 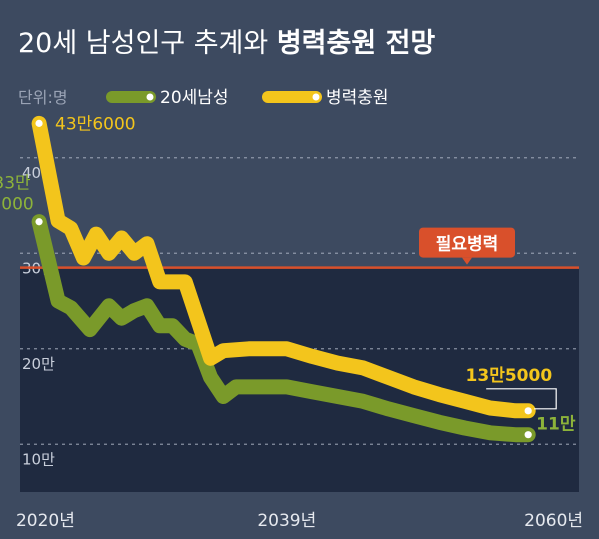 What do you see at coordinates (316, 97) in the screenshot?
I see `legend-recruit-marker` at bounding box center [316, 97].